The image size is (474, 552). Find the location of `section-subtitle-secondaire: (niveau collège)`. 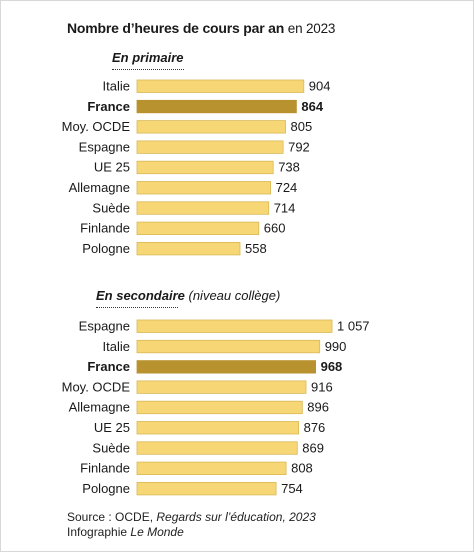

section-subtitle-secondaire: (niveau collège) is located at coordinates (234, 295).